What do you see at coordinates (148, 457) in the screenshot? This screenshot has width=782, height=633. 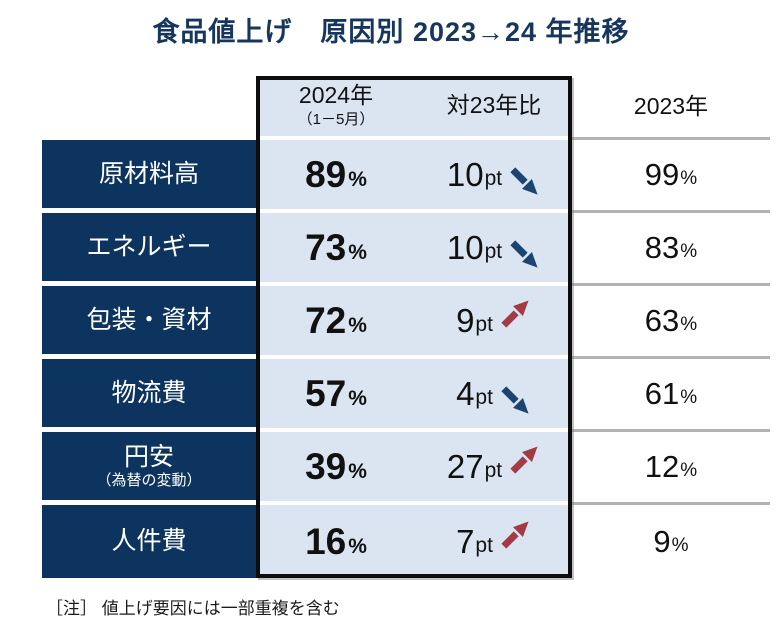 I see `row-label: 円安` at bounding box center [148, 457].